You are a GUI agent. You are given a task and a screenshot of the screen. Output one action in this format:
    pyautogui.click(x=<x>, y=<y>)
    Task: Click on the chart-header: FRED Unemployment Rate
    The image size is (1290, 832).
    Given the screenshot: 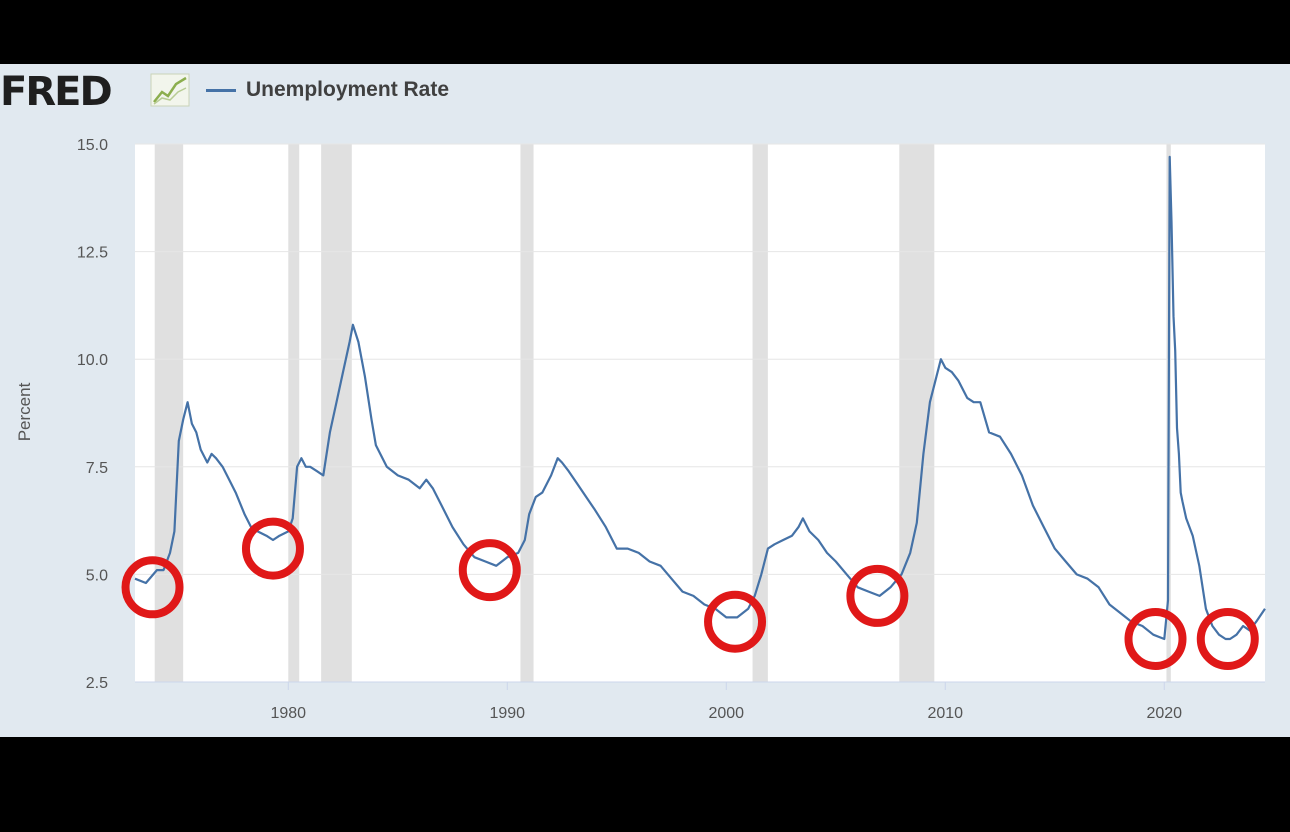 What is the action you would take?
    pyautogui.click(x=350, y=93)
    